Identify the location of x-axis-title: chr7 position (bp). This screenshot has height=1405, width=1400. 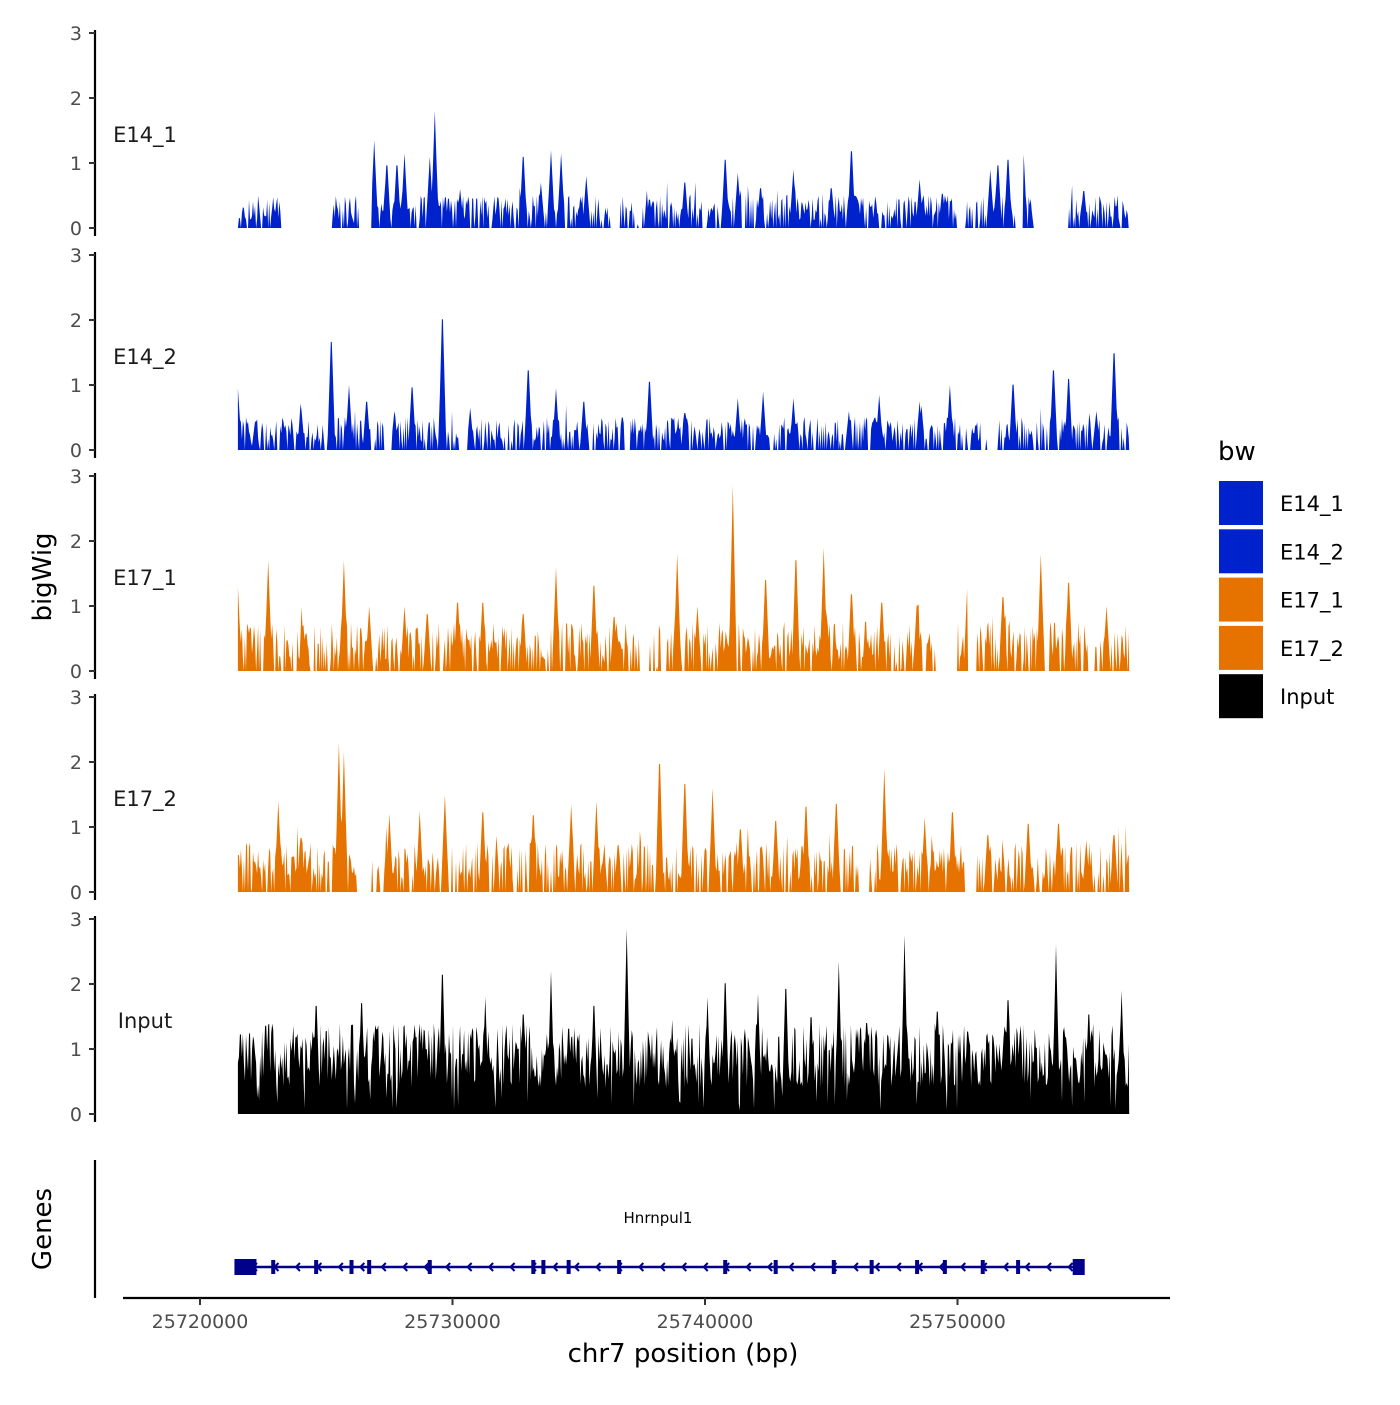
(683, 1354).